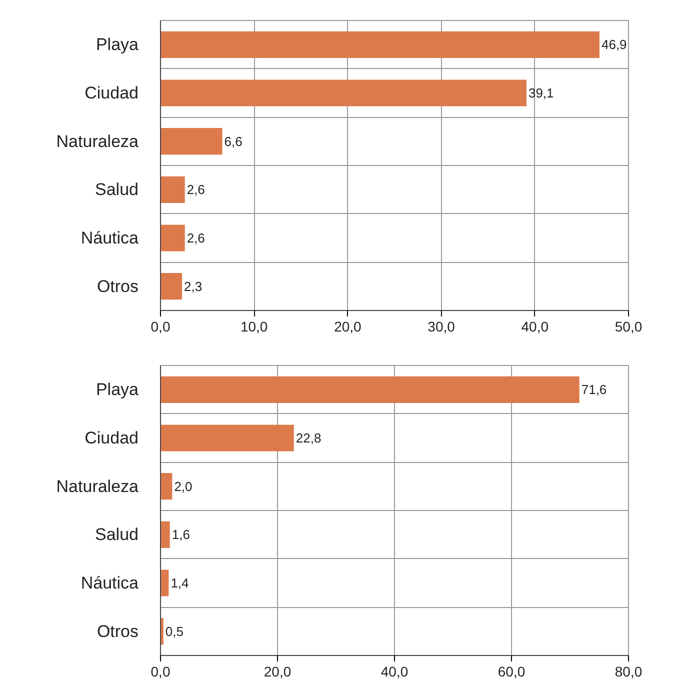 Image resolution: width=676 pixels, height=687 pixels. I want to click on data-label: 0,5, so click(174, 631).